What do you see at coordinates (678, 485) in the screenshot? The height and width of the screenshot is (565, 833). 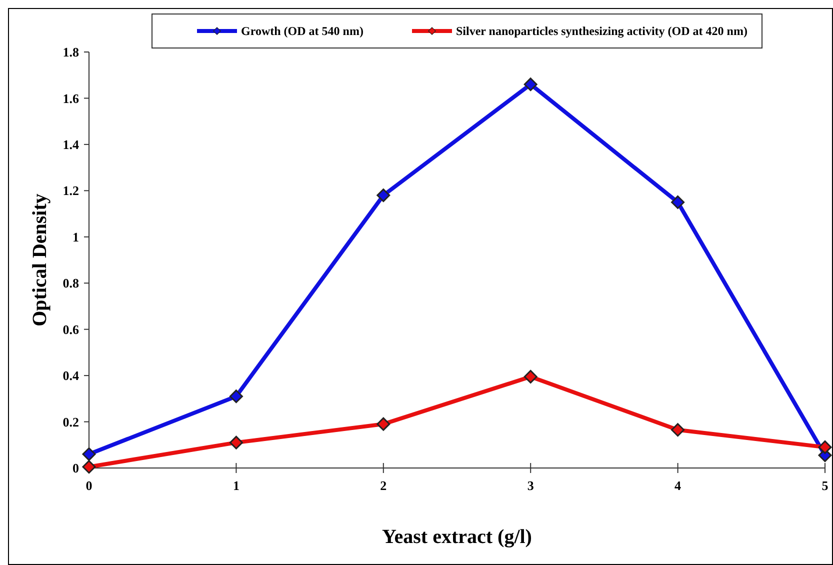 I see `x-tick-label: 4` at bounding box center [678, 485].